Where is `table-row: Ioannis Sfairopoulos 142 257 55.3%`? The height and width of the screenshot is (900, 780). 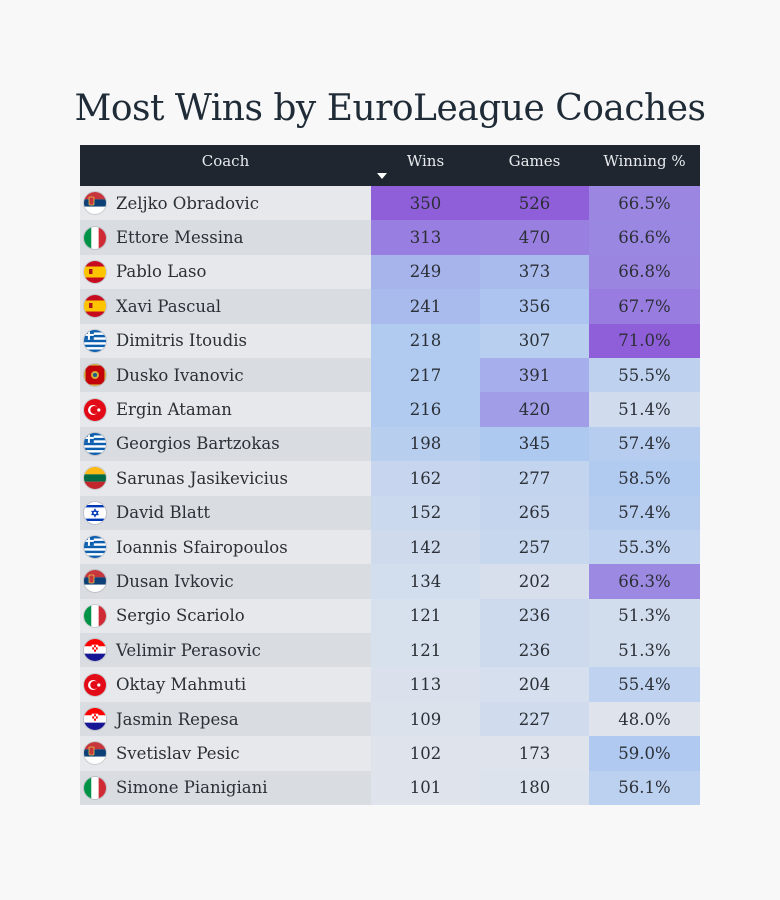
table-row: Ioannis Sfairopoulos 142 257 55.3% is located at coordinates (390, 547).